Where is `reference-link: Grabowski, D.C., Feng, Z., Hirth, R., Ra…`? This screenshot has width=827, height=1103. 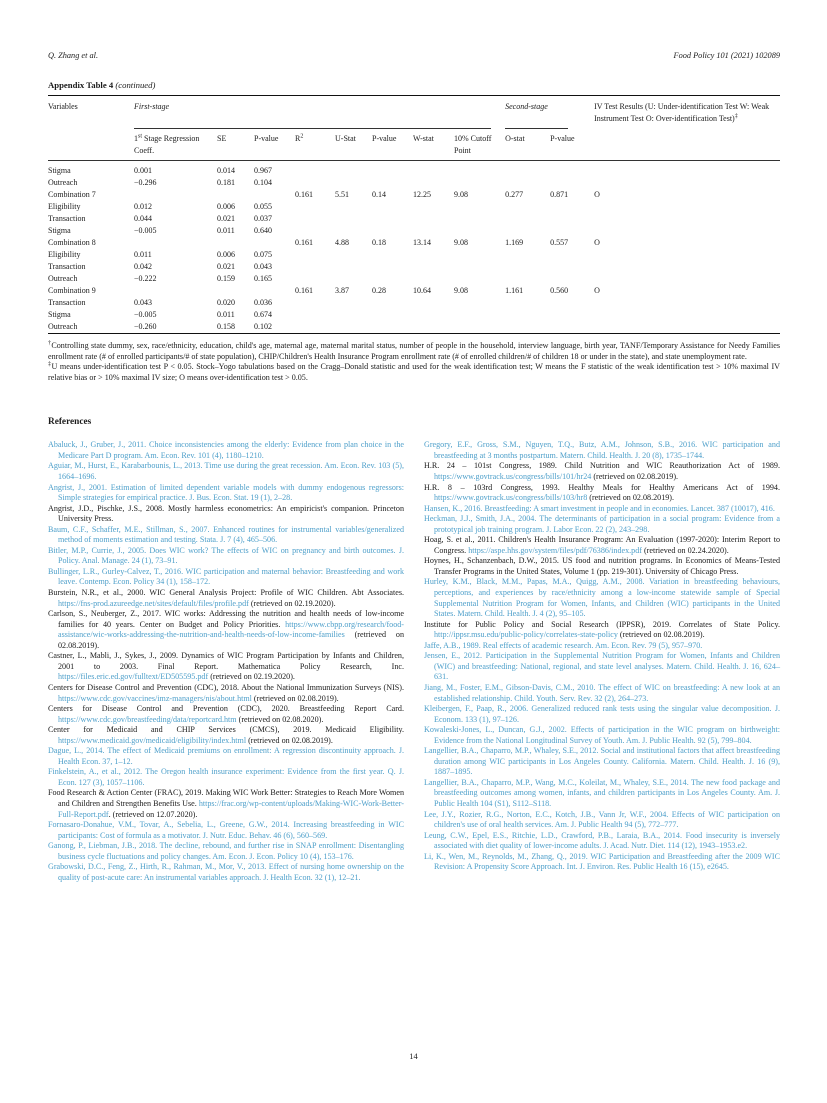 reference-link: Grabowski, D.C., Feng, Z., Hirth, R., Ra… is located at coordinates (226, 872).